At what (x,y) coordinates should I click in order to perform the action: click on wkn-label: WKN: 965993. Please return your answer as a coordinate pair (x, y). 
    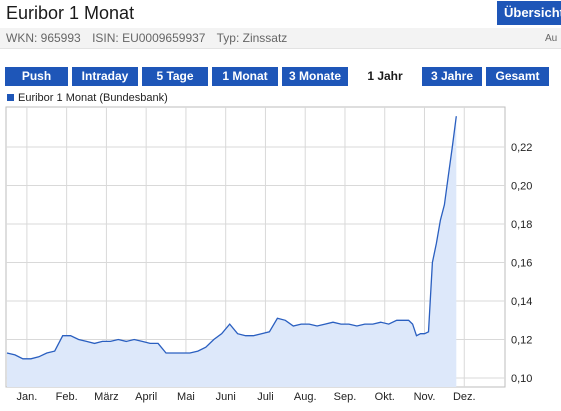
    Looking at the image, I should click on (43, 38).